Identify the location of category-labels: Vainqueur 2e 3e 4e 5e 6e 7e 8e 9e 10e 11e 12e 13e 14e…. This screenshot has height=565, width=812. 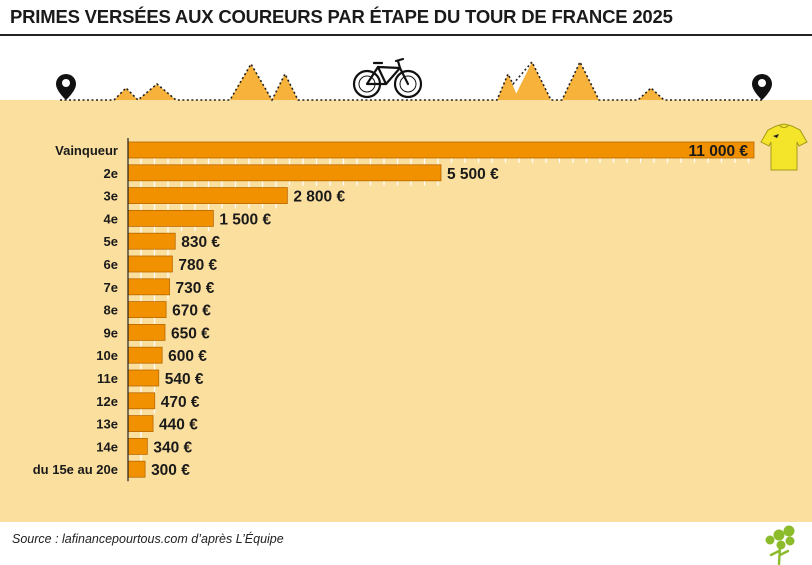
(75, 310).